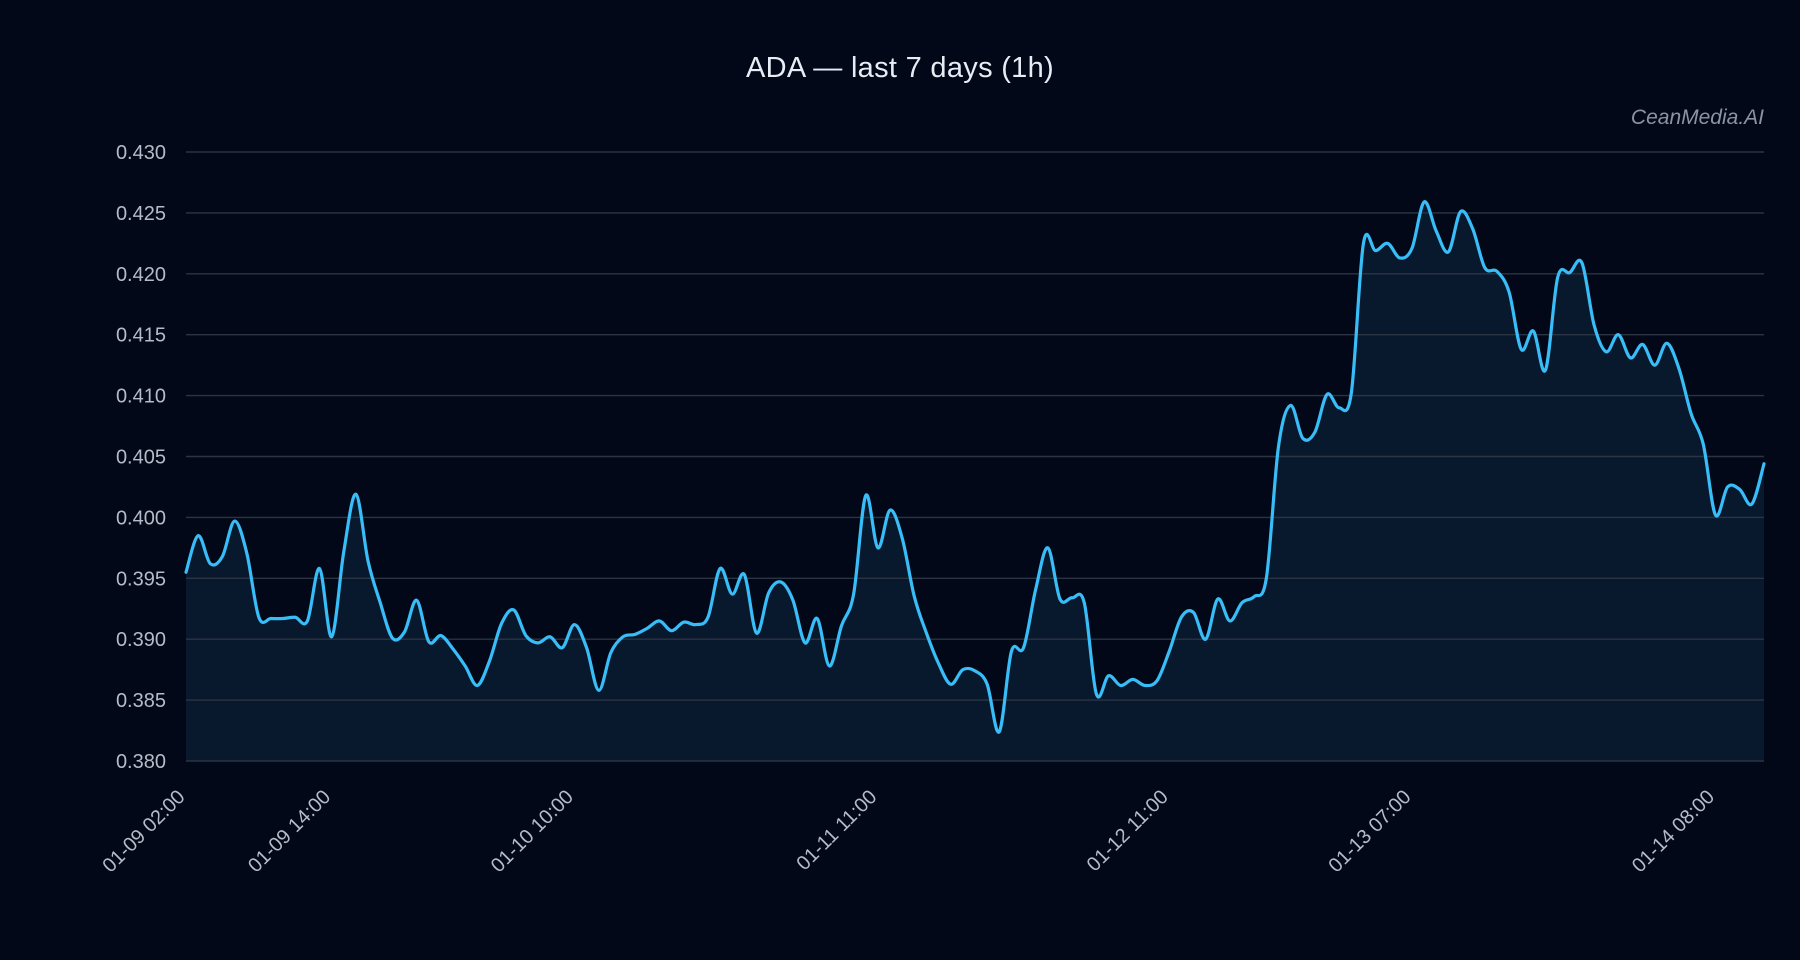 This screenshot has height=960, width=1800. What do you see at coordinates (1128, 831) in the screenshot?
I see `x-tick-label: 01-12 11:00` at bounding box center [1128, 831].